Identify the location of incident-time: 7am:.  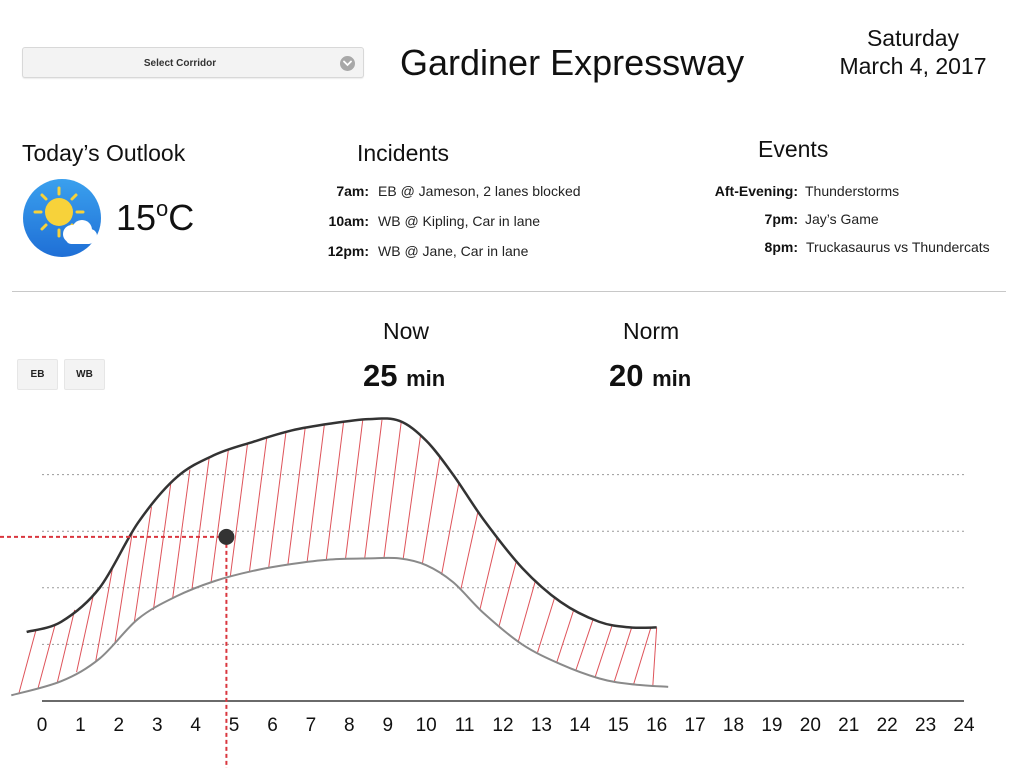
(352, 191).